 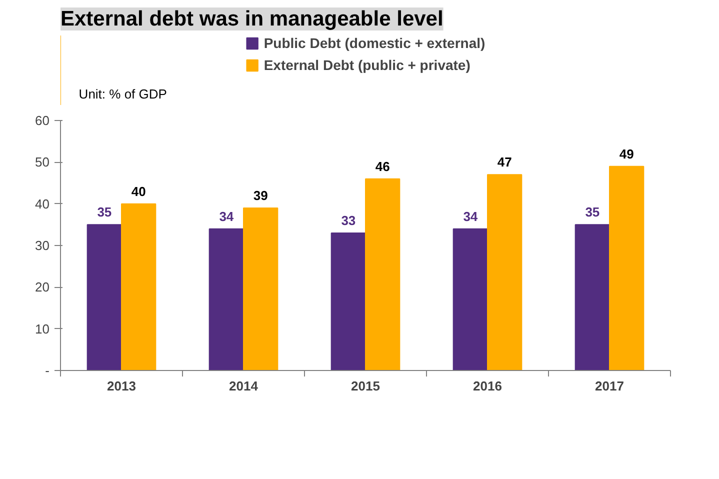 I want to click on data-label: 39, so click(x=260, y=195).